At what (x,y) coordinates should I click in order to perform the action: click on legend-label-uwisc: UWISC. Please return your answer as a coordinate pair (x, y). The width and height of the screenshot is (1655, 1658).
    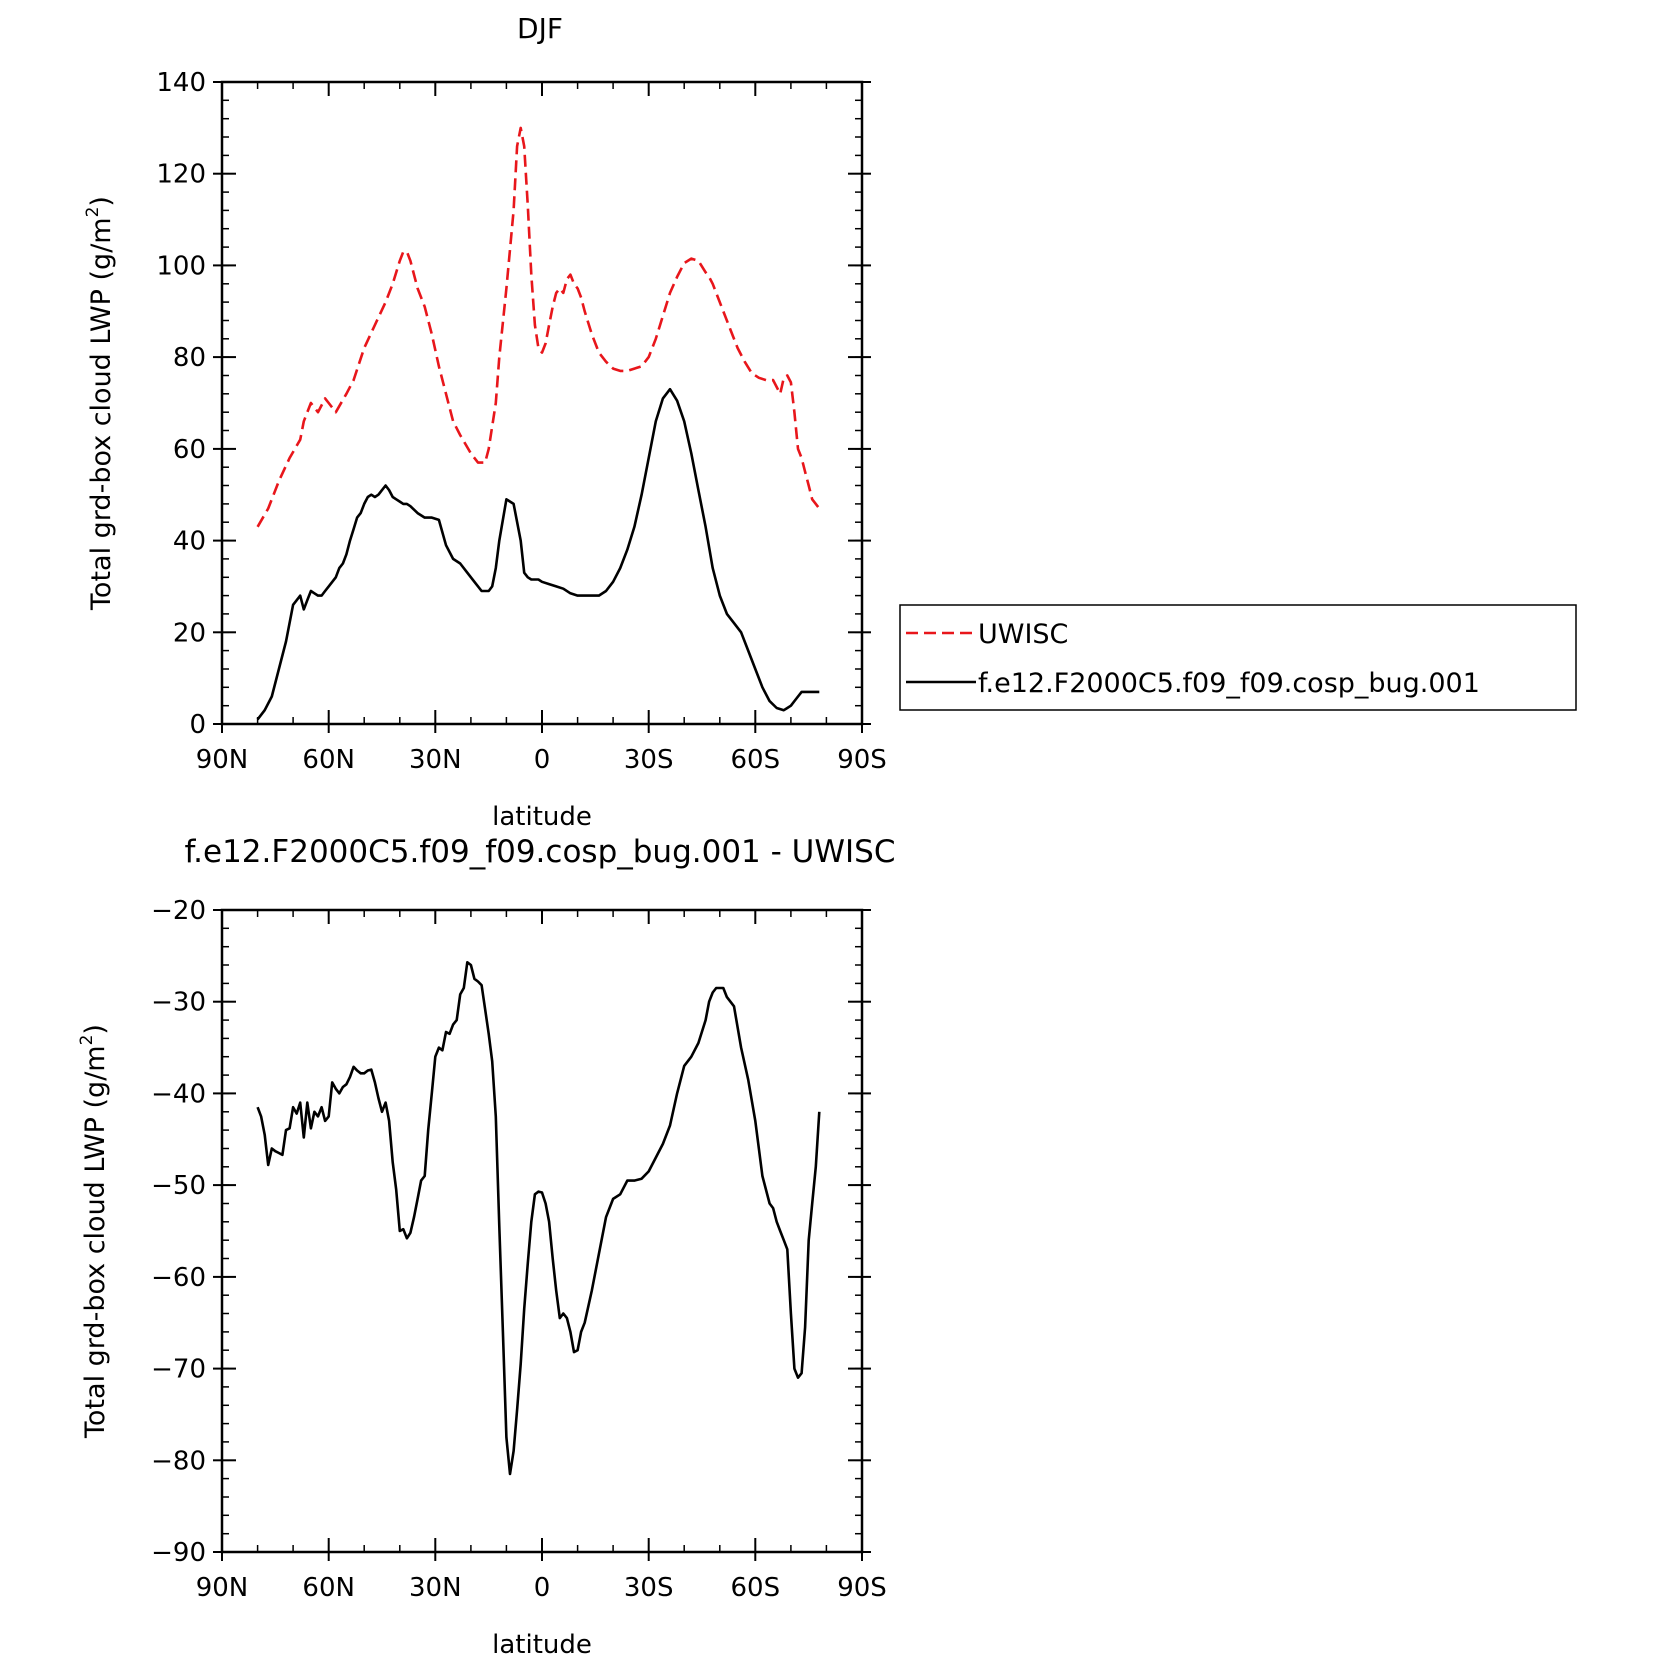
    Looking at the image, I should click on (1023, 634).